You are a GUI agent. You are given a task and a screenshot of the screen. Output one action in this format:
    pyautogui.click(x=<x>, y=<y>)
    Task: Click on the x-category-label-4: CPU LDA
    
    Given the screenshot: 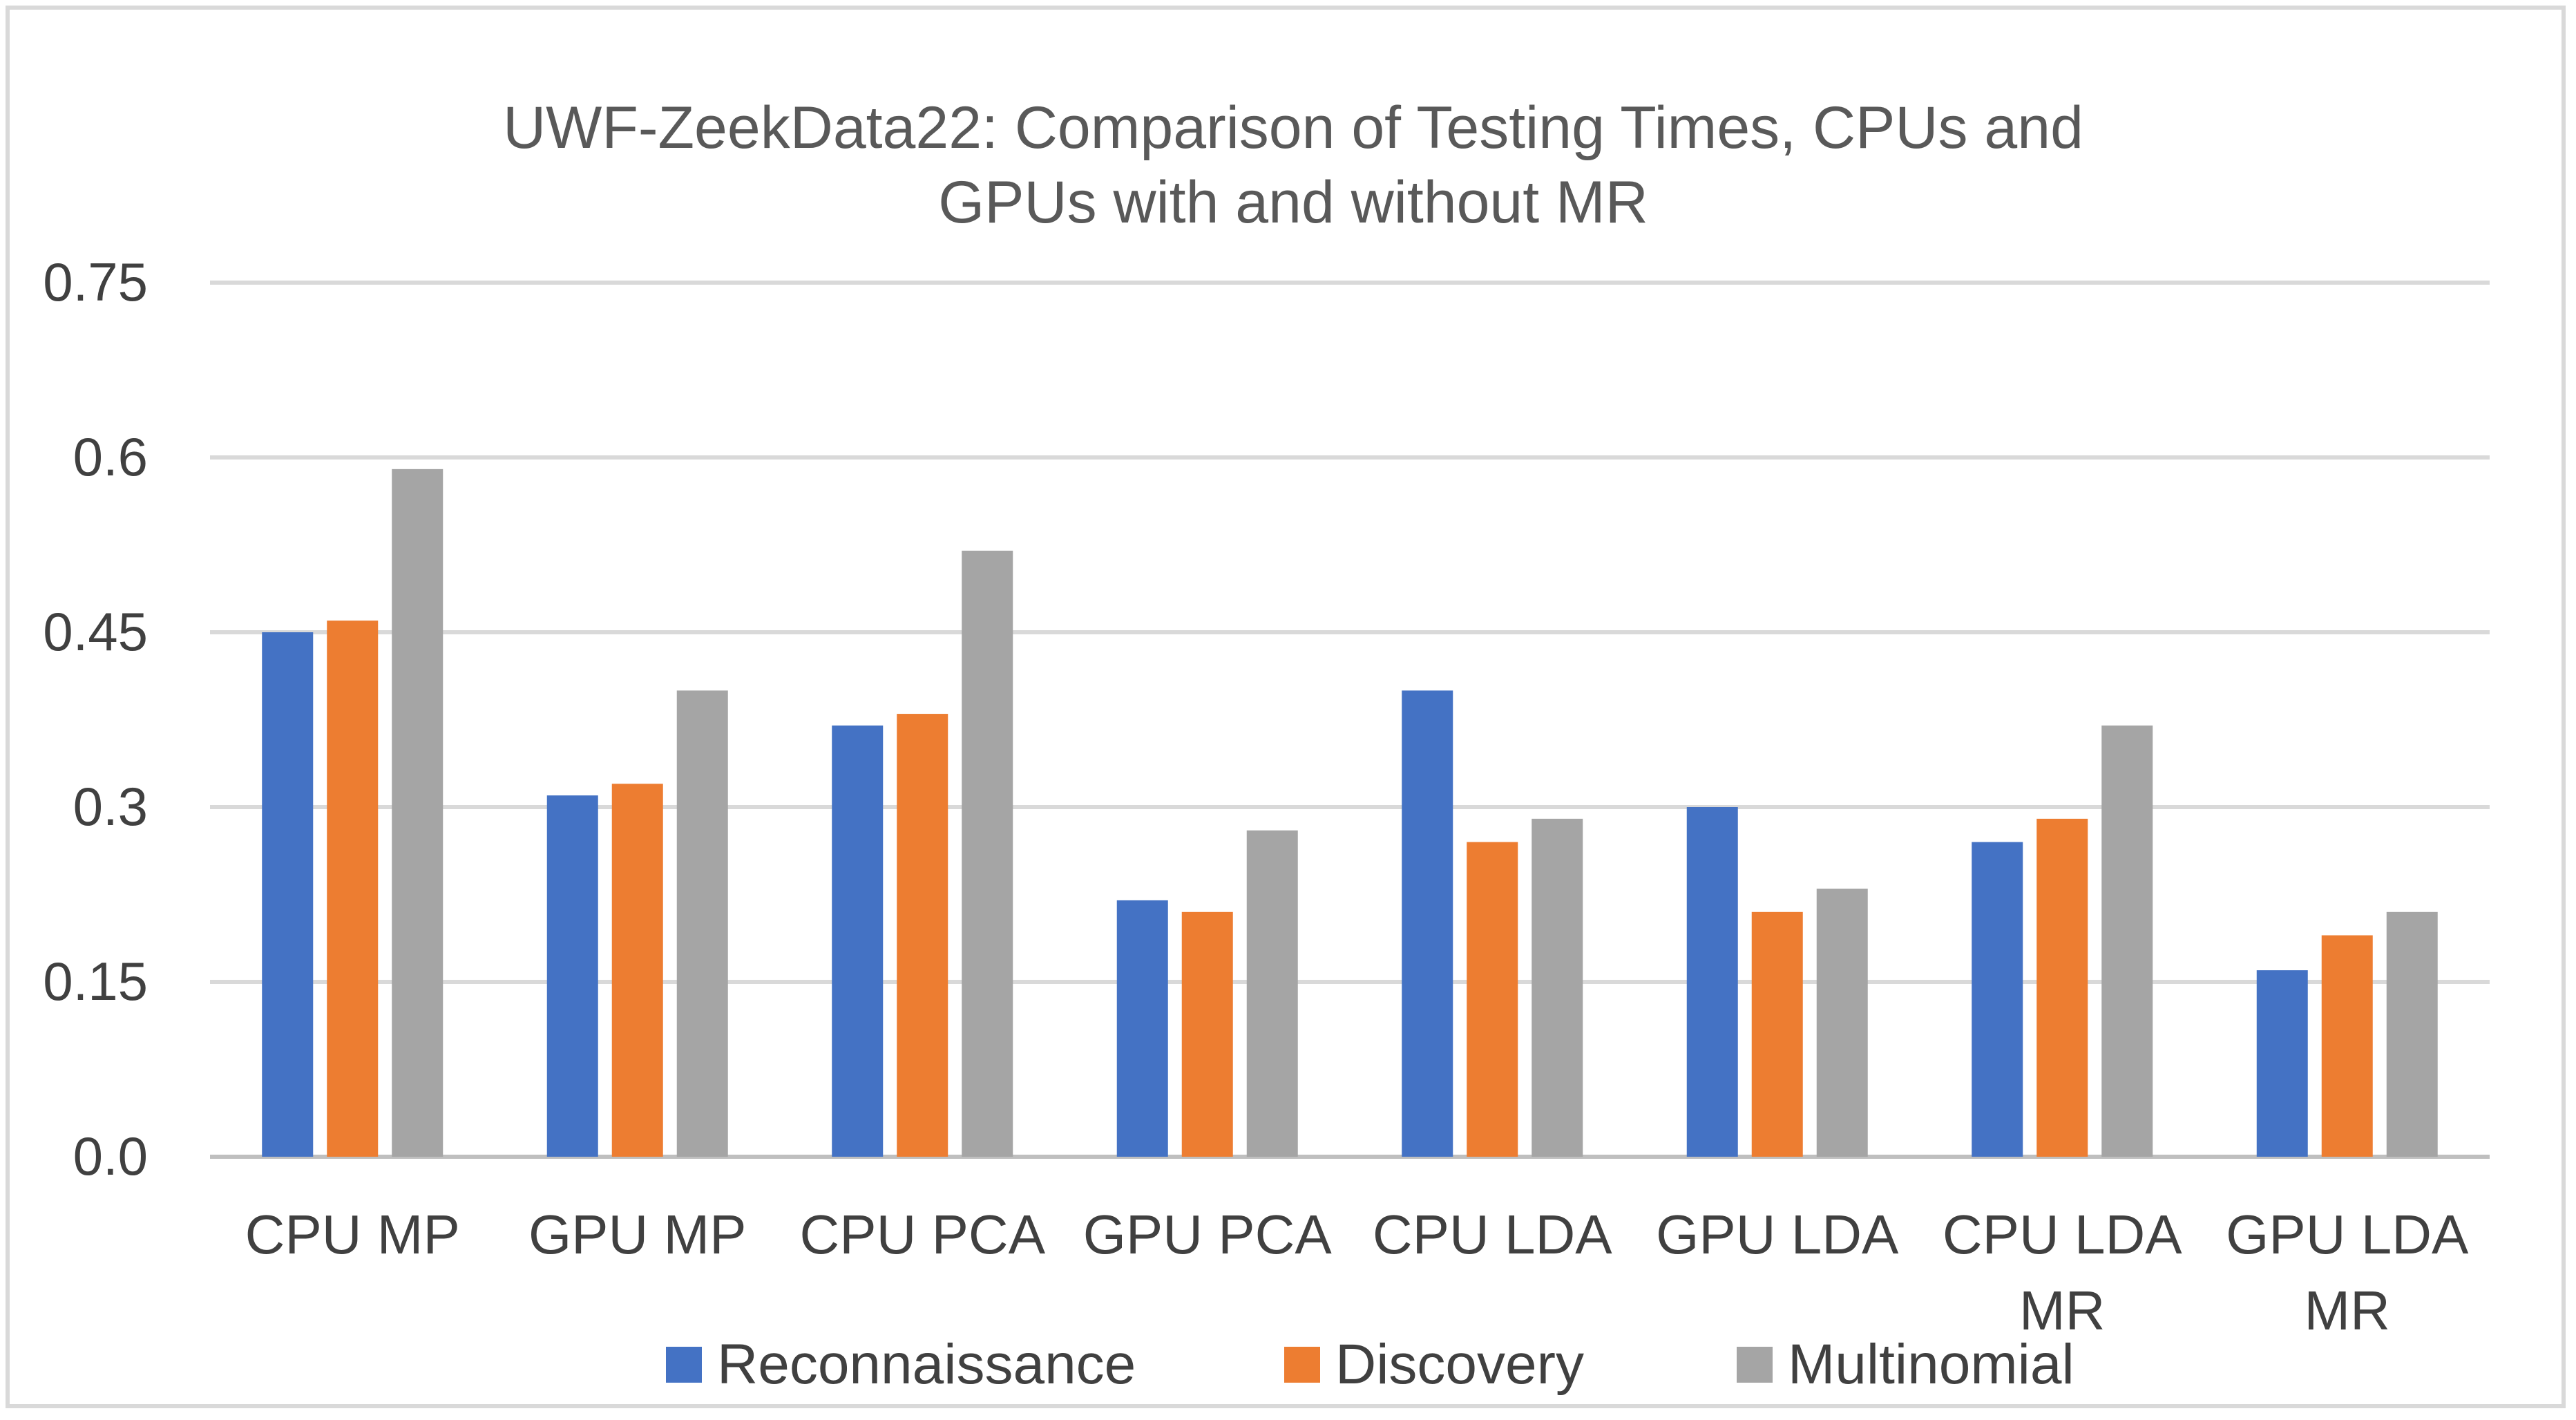 What is the action you would take?
    pyautogui.click(x=1493, y=1234)
    